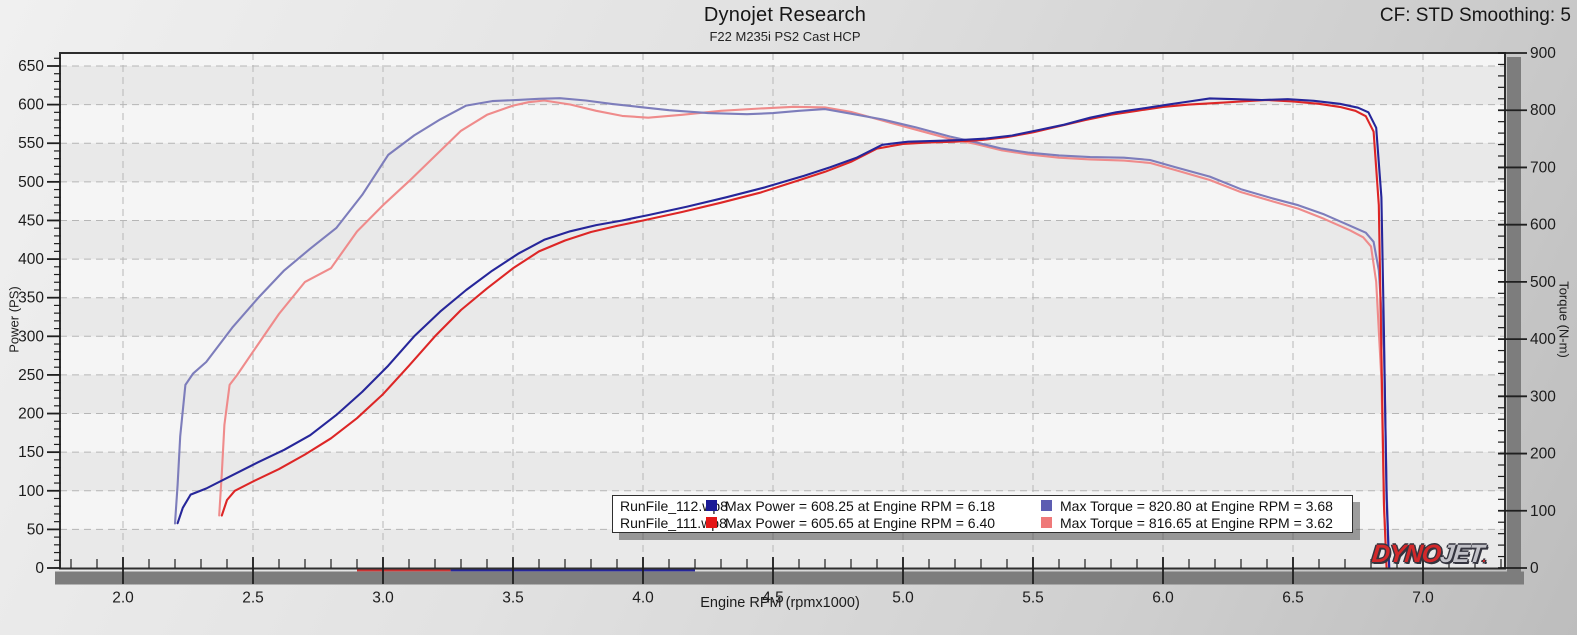  Describe the element at coordinates (31, 452) in the screenshot. I see `svg-text: 150` at that location.